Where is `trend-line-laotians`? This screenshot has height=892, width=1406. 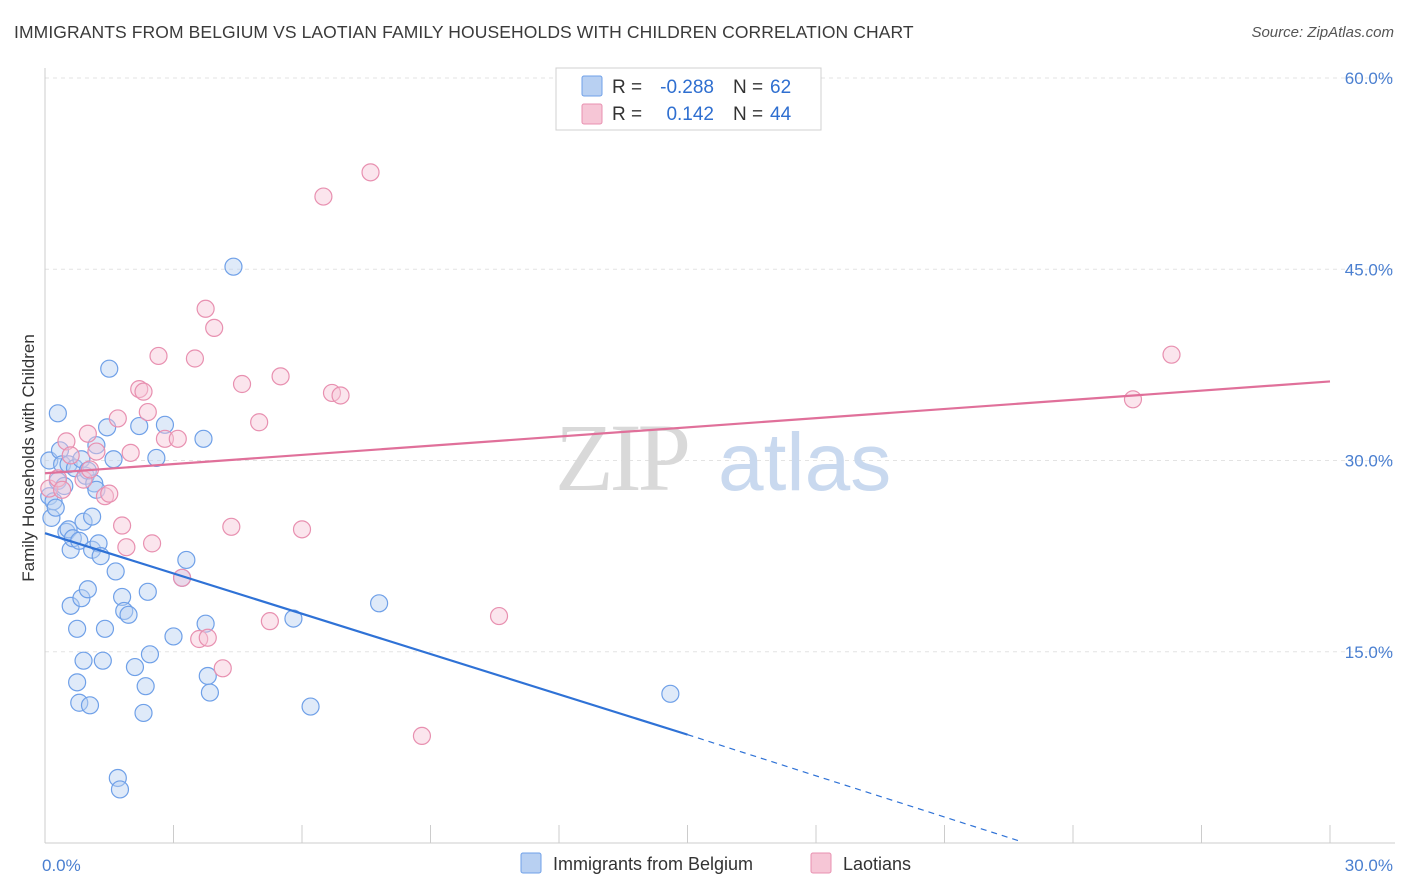
trend-line-laotians is located at coordinates (687, 427).